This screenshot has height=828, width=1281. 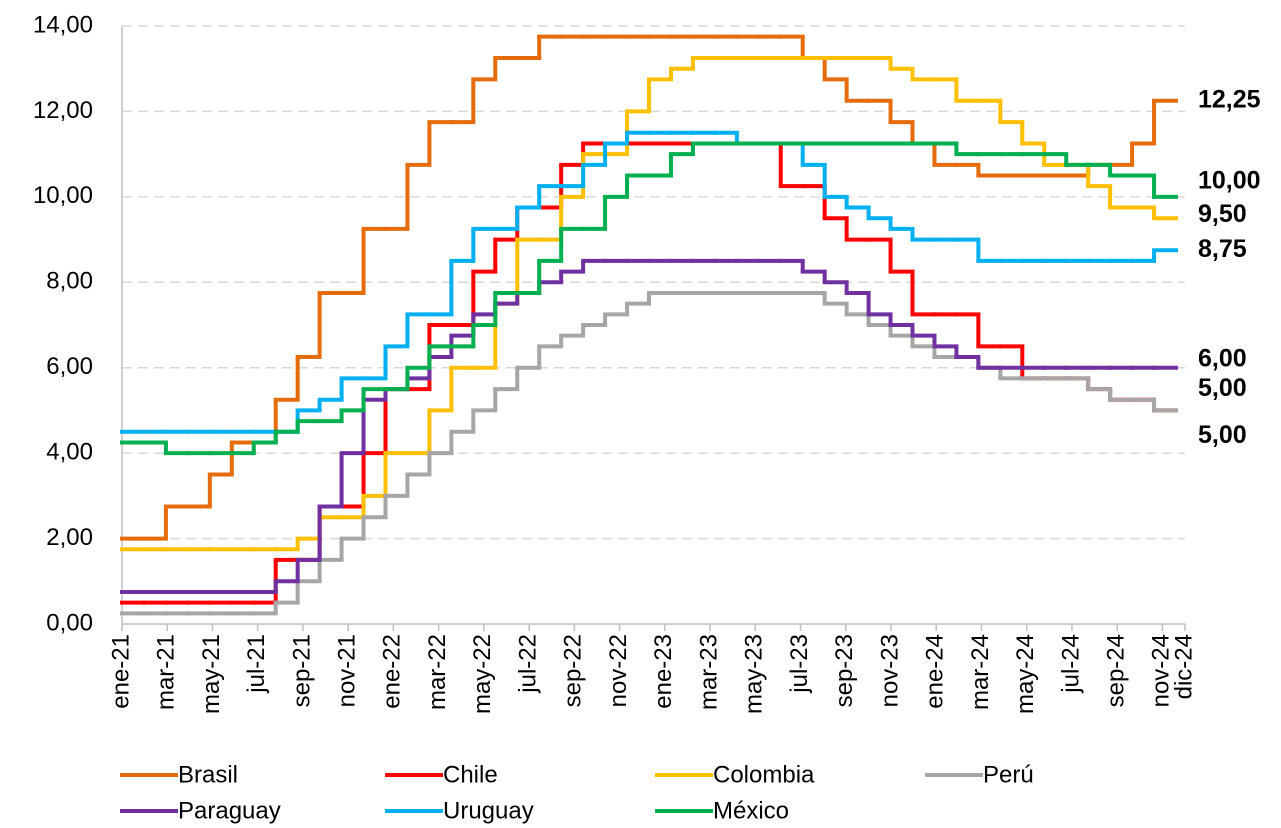 I want to click on x-tick-label: dic-24, so click(x=1183, y=666).